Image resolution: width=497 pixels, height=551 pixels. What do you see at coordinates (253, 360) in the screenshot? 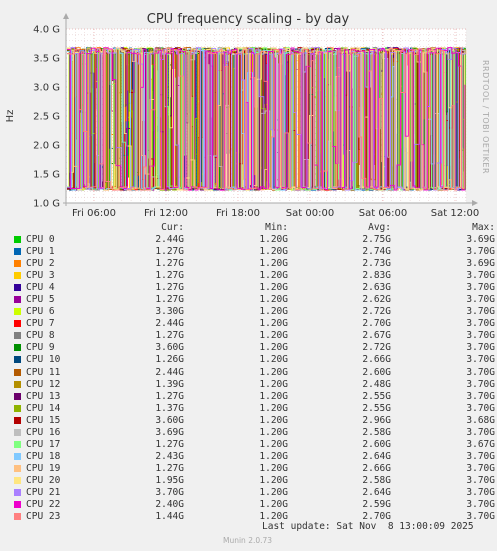
I see `legend-row: CPU 10 1.26G 1.20G 2.66G 3.70G` at bounding box center [253, 360].